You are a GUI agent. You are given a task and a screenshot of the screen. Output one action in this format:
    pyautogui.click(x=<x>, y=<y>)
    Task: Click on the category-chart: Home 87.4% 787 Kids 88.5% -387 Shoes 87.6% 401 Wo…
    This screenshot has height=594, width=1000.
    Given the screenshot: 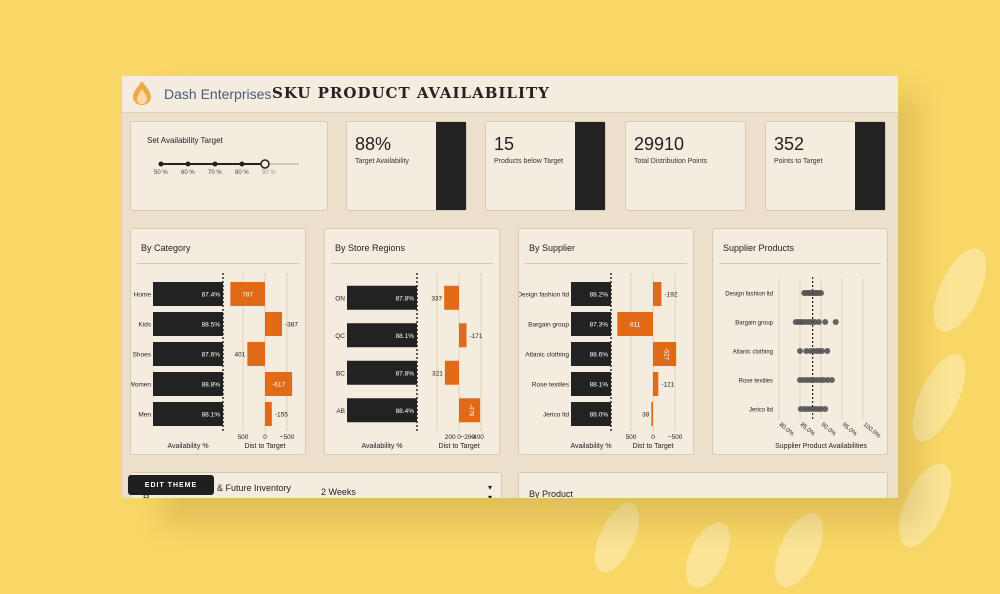 What is the action you would take?
    pyautogui.click(x=214, y=361)
    